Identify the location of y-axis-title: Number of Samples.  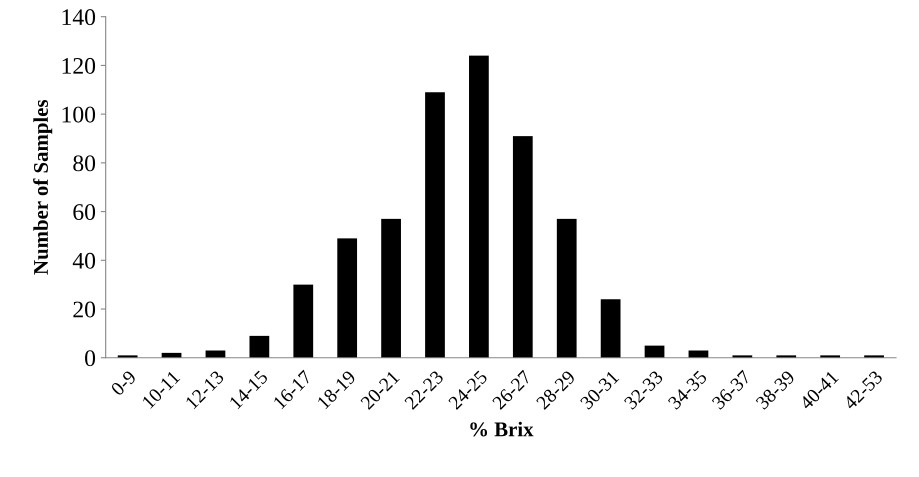
(42, 187).